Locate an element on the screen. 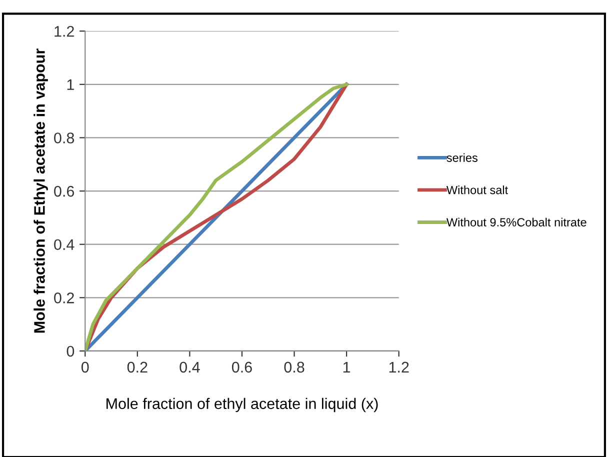 The height and width of the screenshot is (457, 608). legend-label: Without salt is located at coordinates (477, 190).